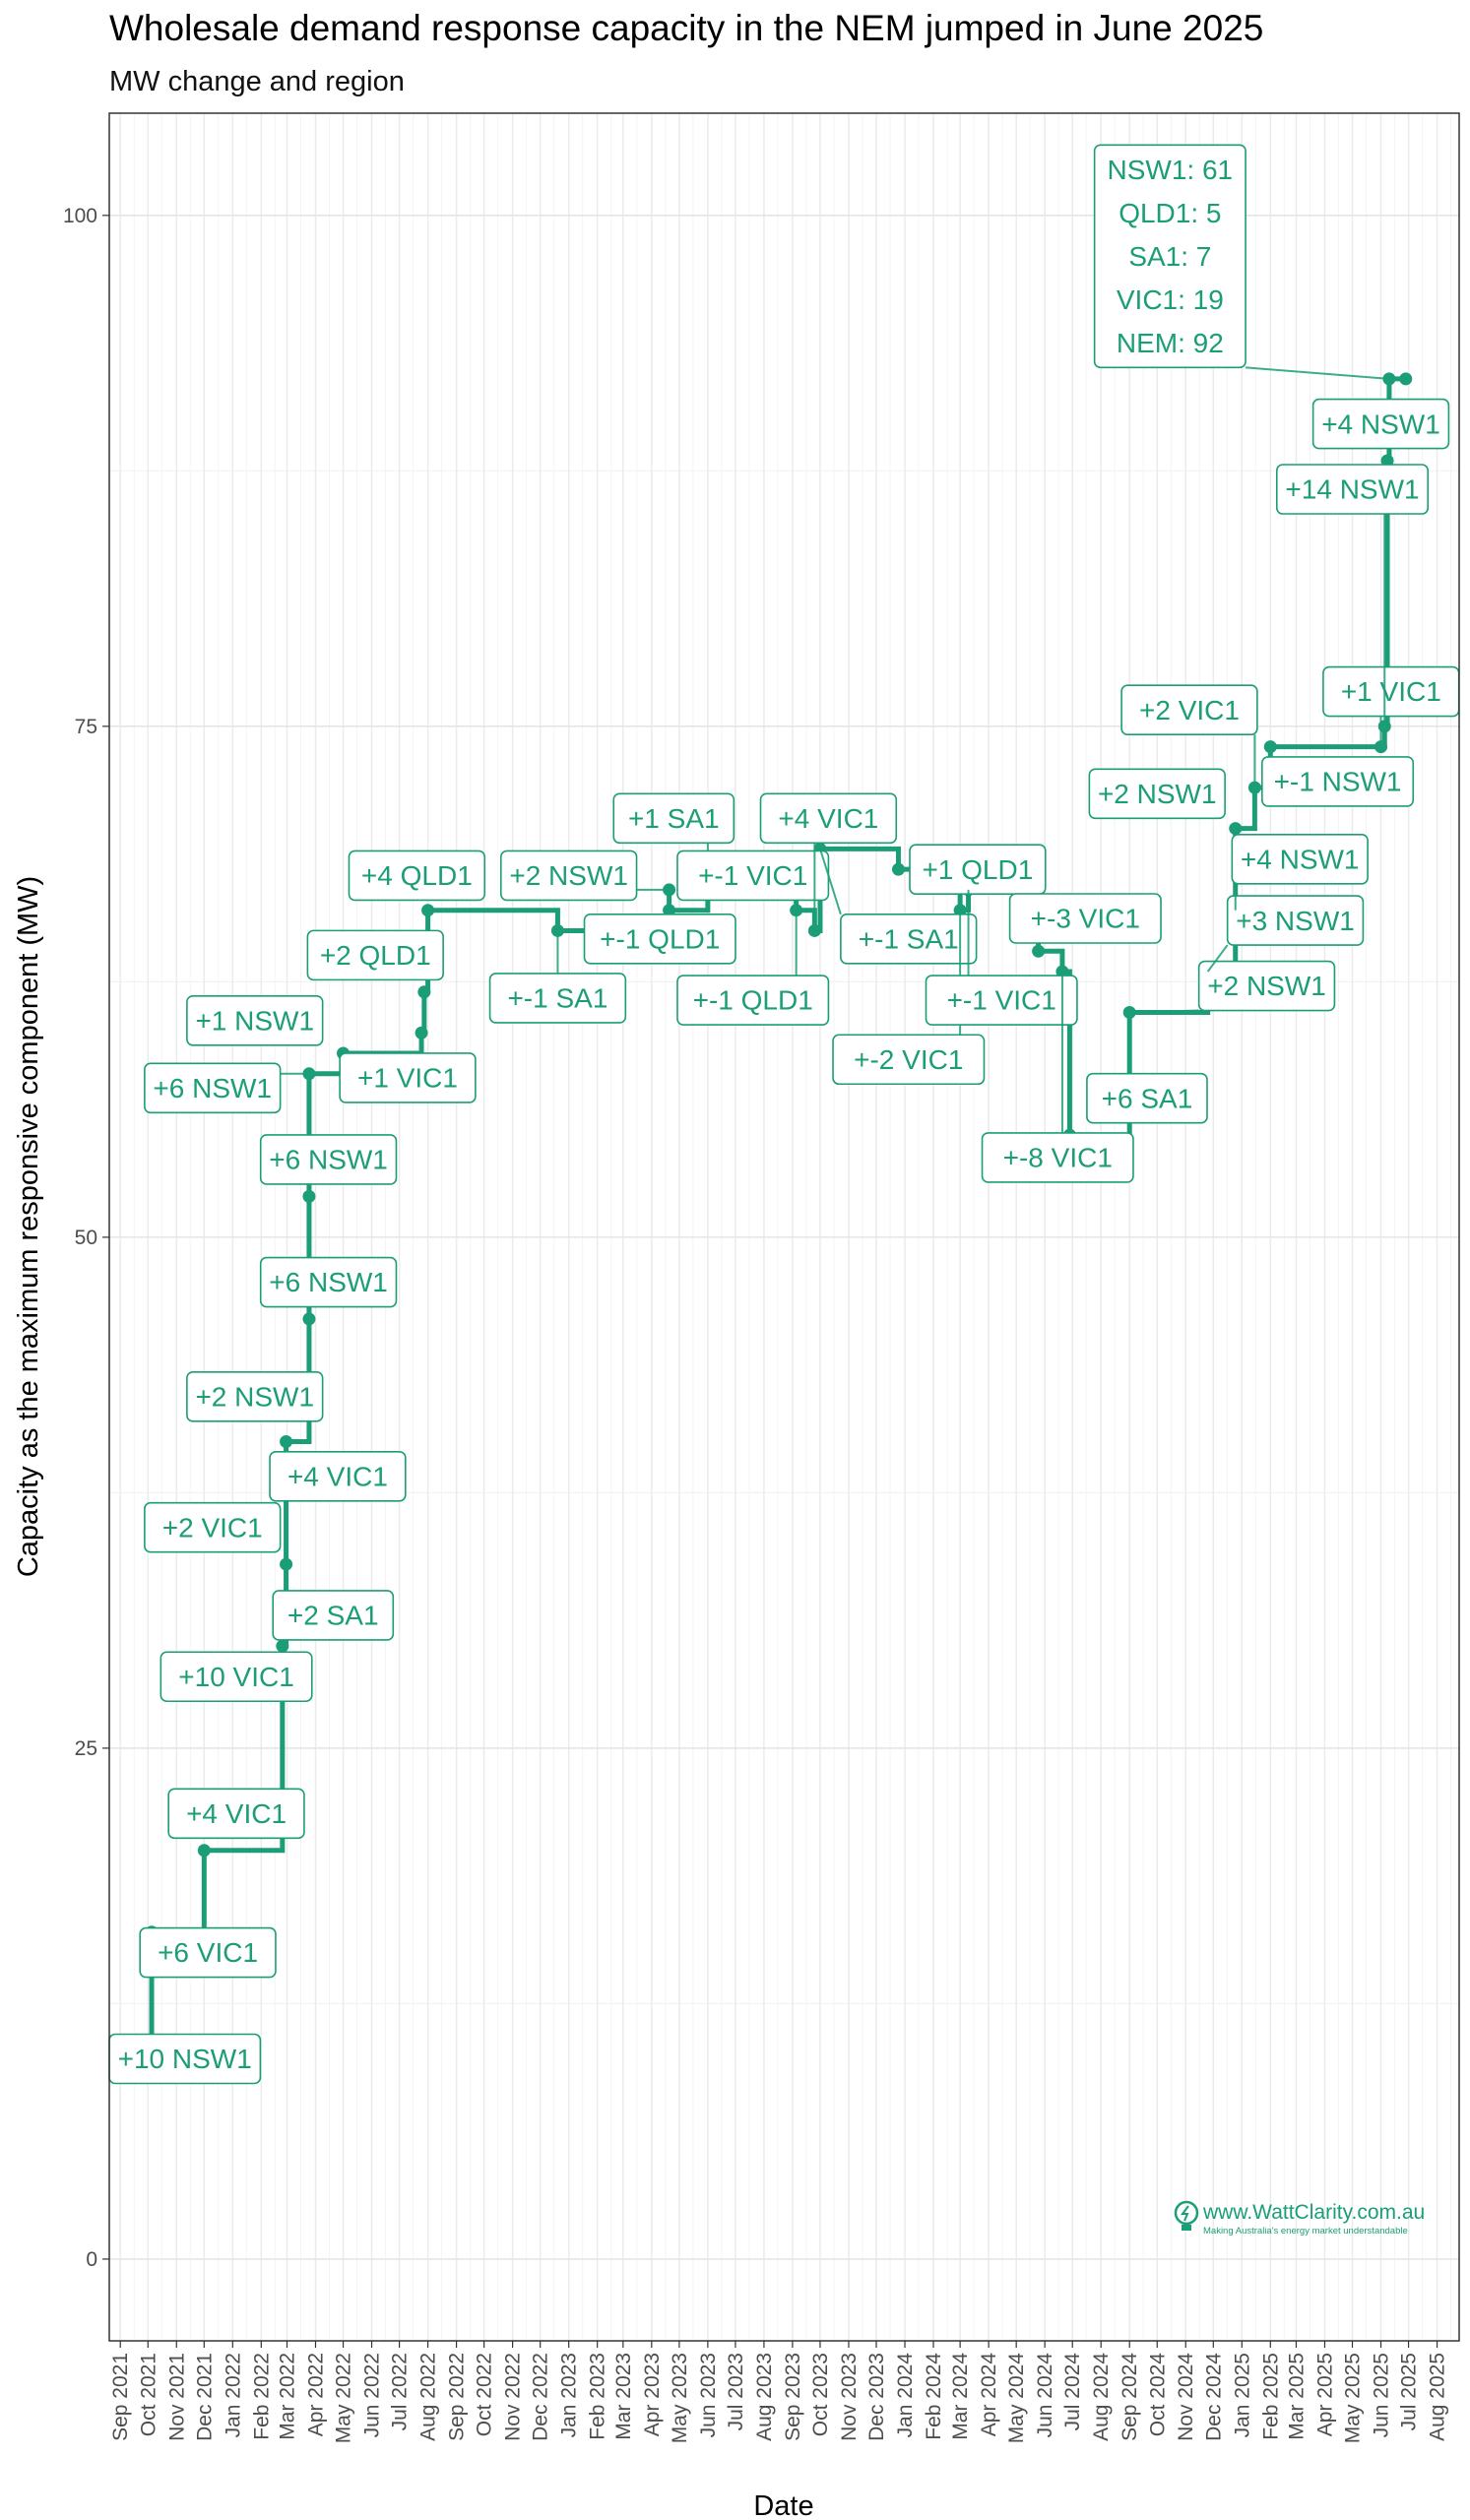 The width and height of the screenshot is (1470, 2520). What do you see at coordinates (820, 2394) in the screenshot?
I see `x-tick-label: Oct 2023` at bounding box center [820, 2394].